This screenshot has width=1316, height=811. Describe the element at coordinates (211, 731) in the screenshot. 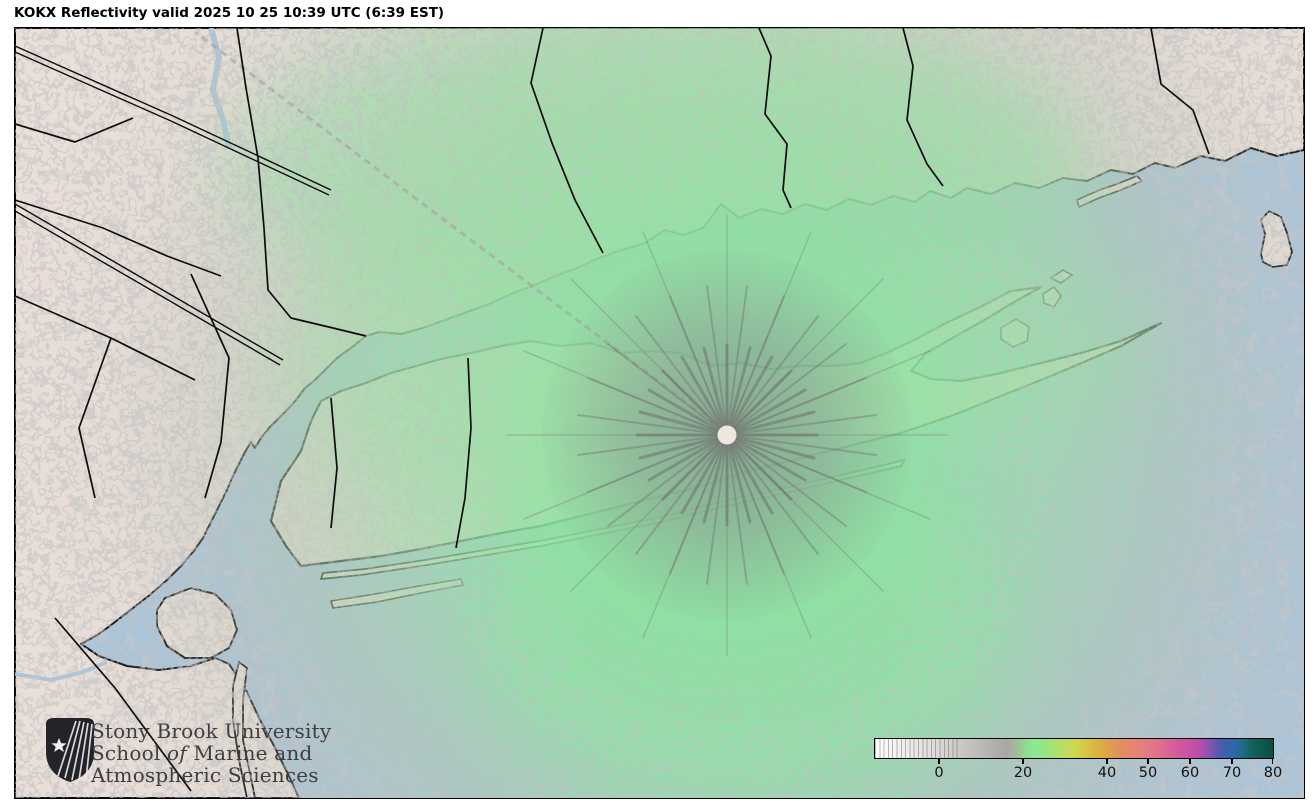

I see `wordmark-line-1: Stony Brook University` at that location.